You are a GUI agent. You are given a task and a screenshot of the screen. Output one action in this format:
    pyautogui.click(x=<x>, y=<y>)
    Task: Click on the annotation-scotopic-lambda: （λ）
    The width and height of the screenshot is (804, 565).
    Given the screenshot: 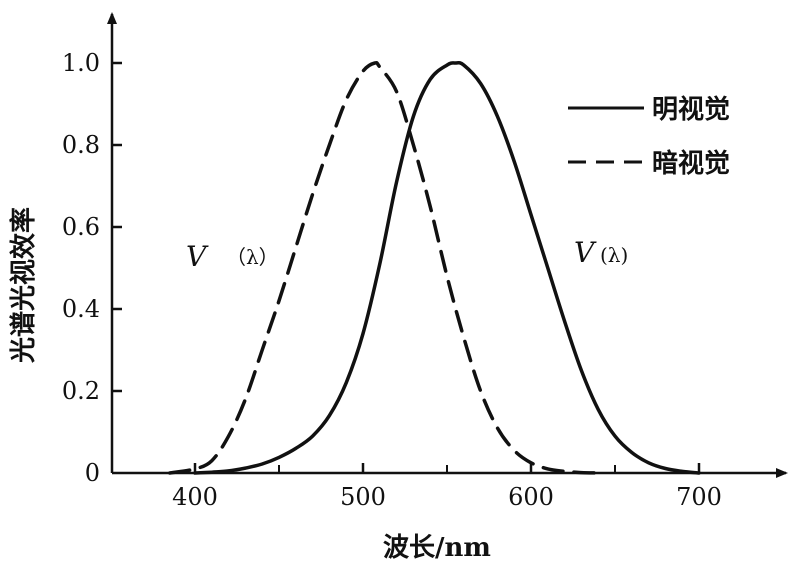 What is the action you would take?
    pyautogui.click(x=252, y=257)
    